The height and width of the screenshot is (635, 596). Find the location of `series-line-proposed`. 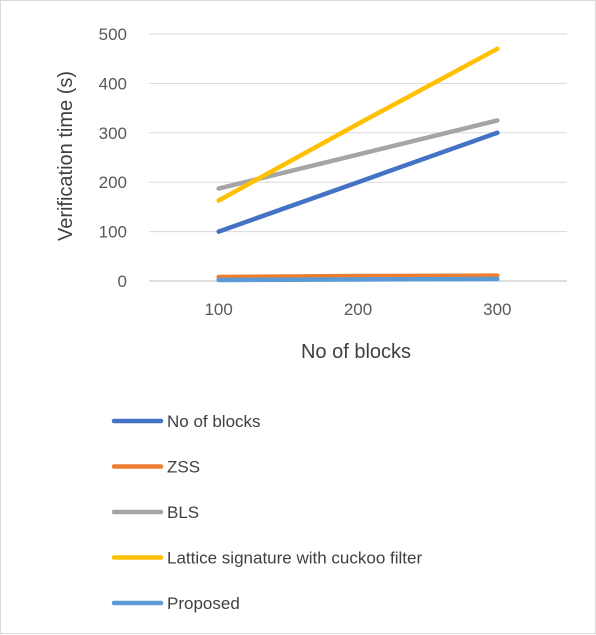

series-line-proposed is located at coordinates (358, 279).